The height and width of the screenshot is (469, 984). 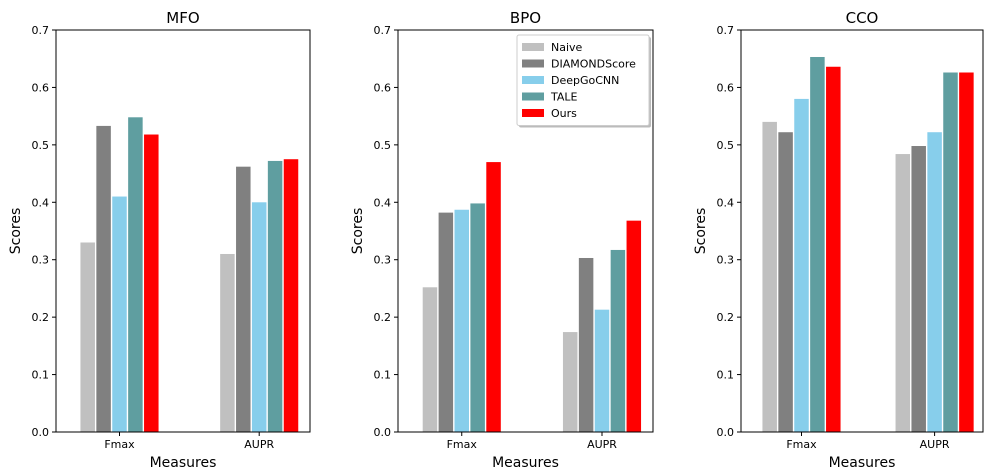 What do you see at coordinates (533, 96) in the screenshot?
I see `legend-swatch-tale` at bounding box center [533, 96].